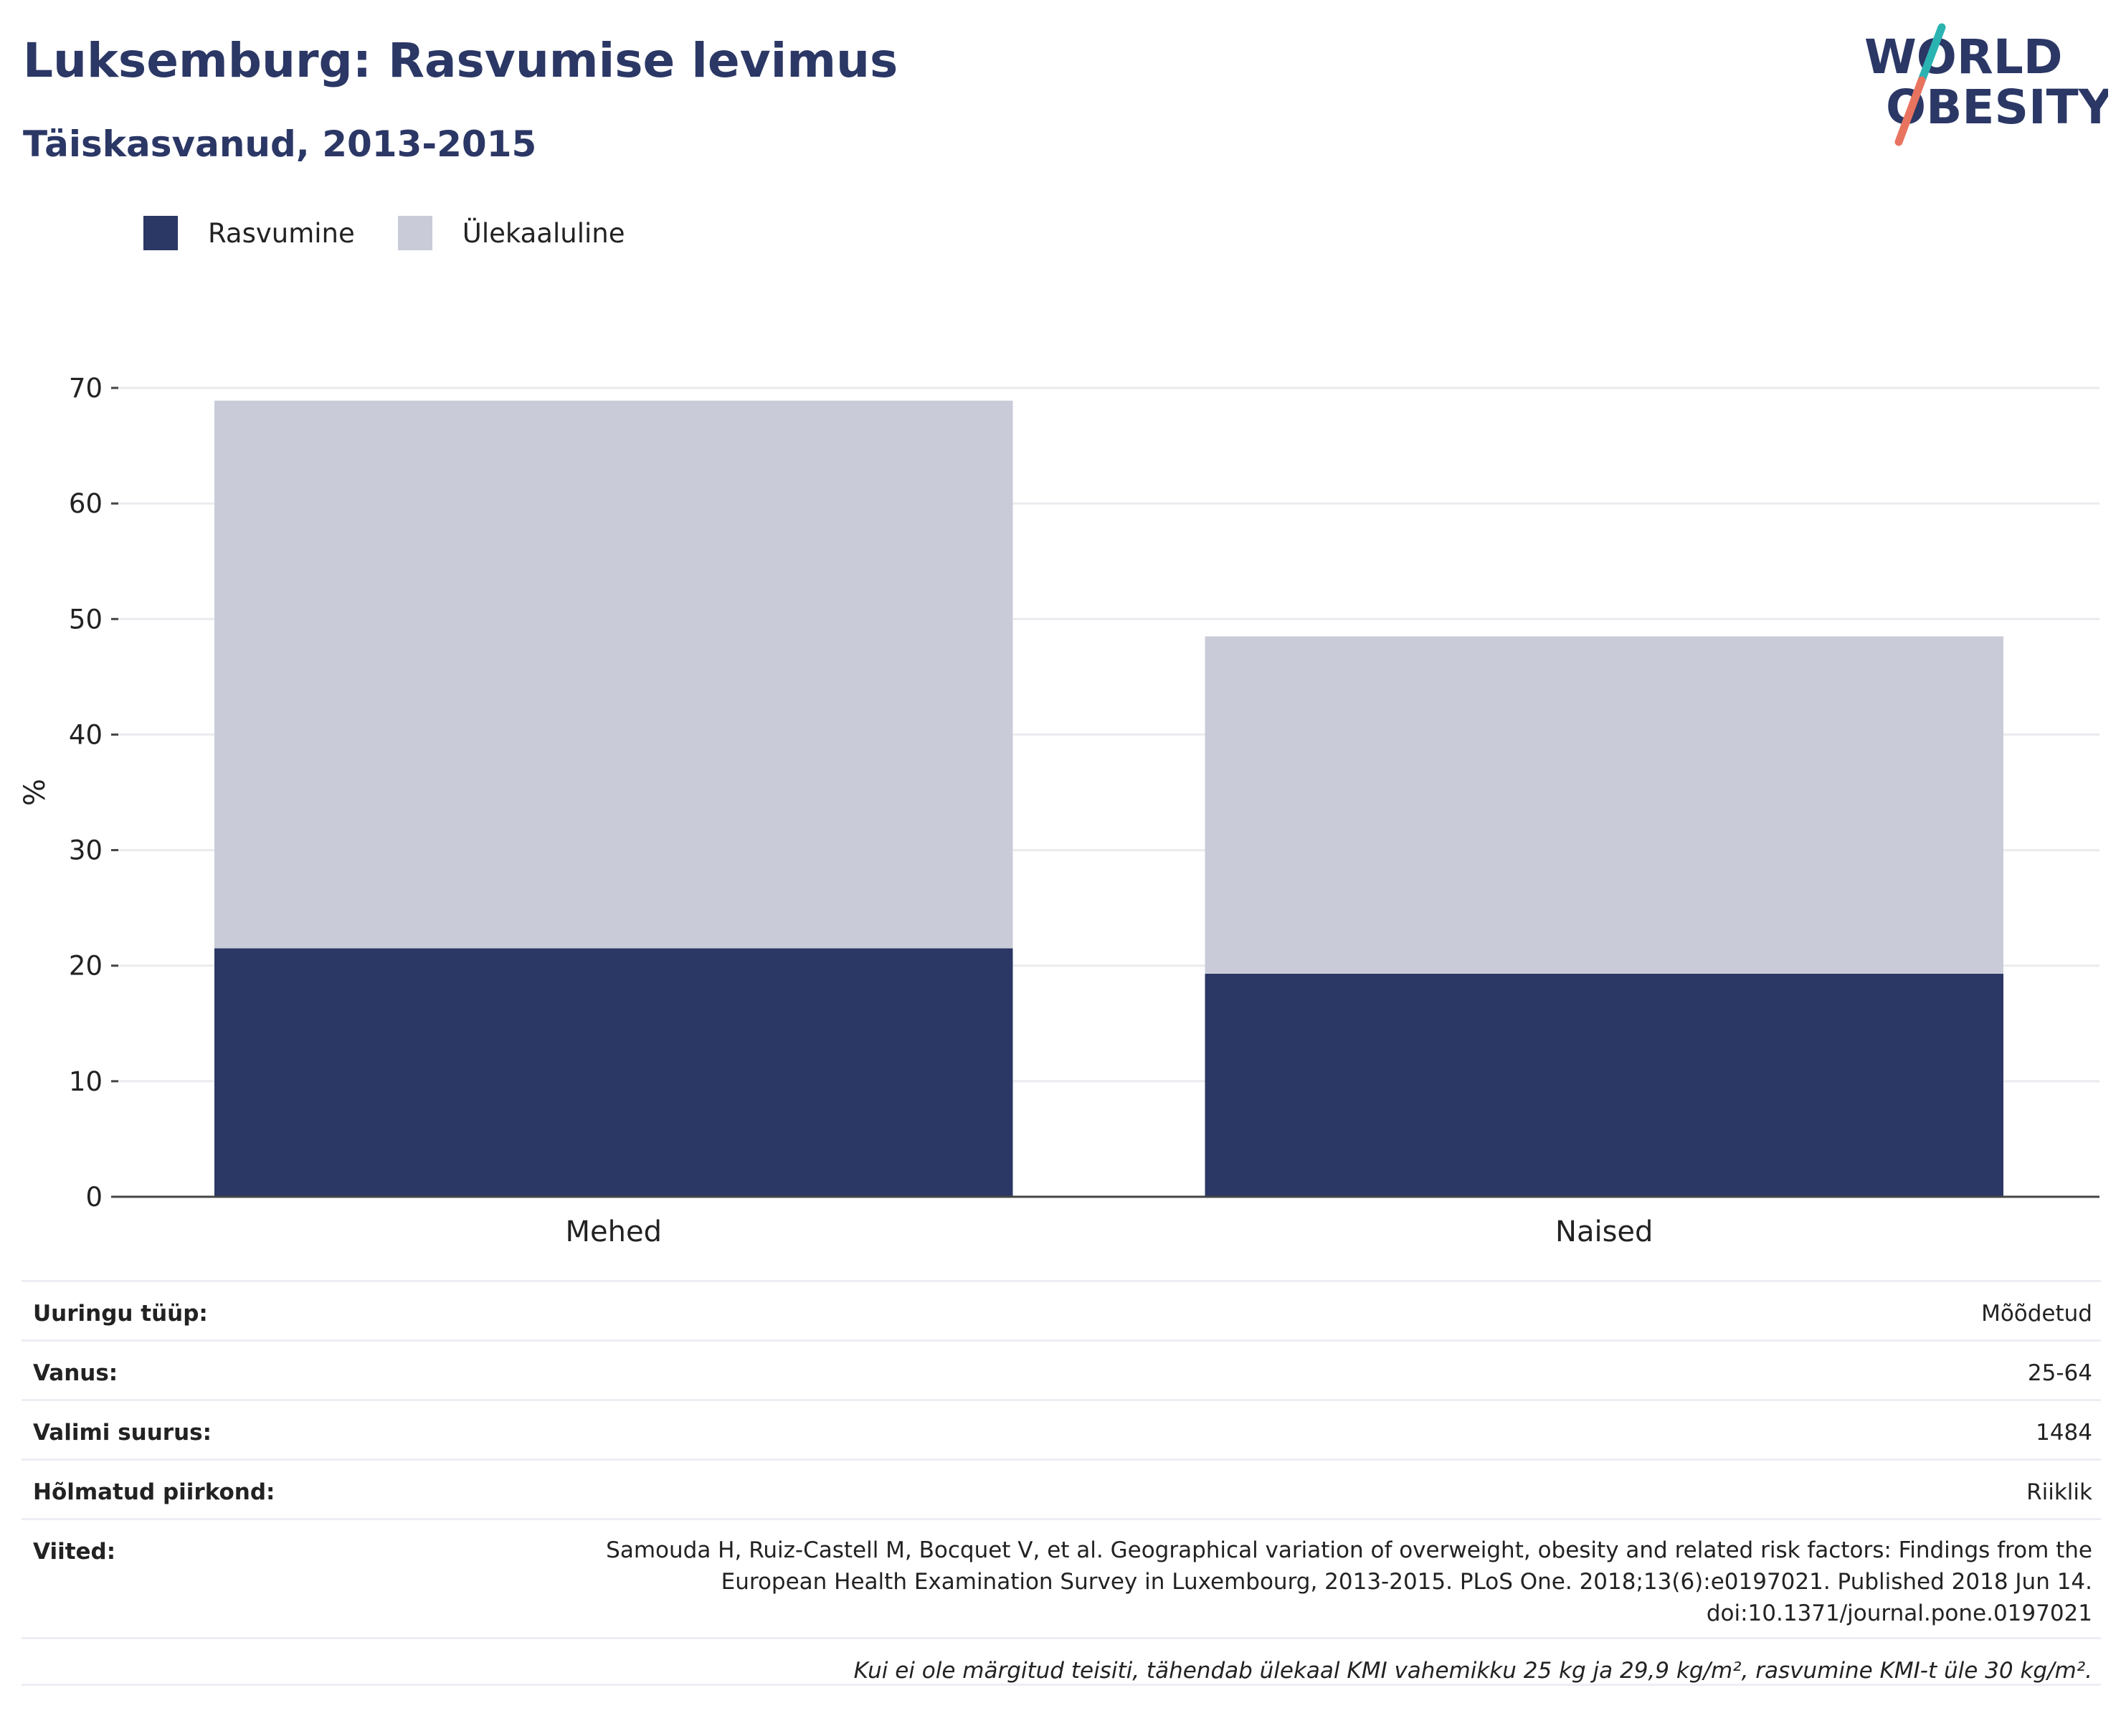 The height and width of the screenshot is (1736, 2121). Describe the element at coordinates (1604, 1085) in the screenshot. I see `bar-rasvumine-naised` at that location.